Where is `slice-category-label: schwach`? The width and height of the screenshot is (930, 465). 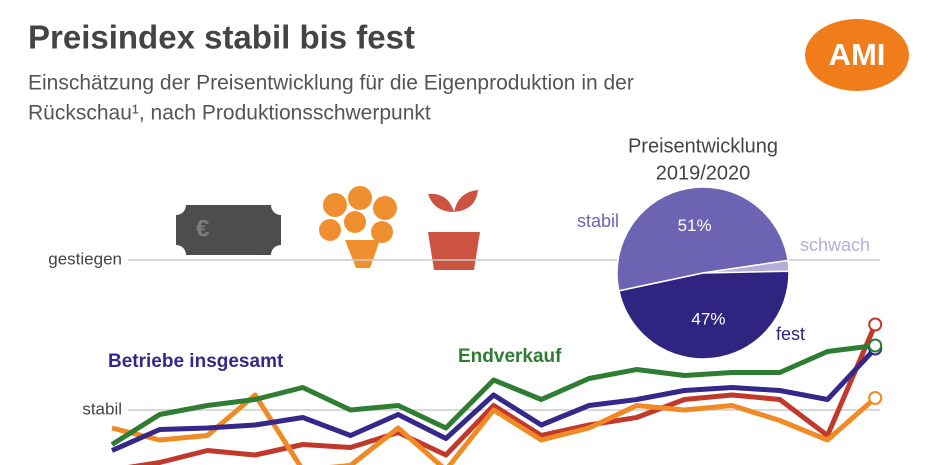
slice-category-label: schwach is located at coordinates (835, 245).